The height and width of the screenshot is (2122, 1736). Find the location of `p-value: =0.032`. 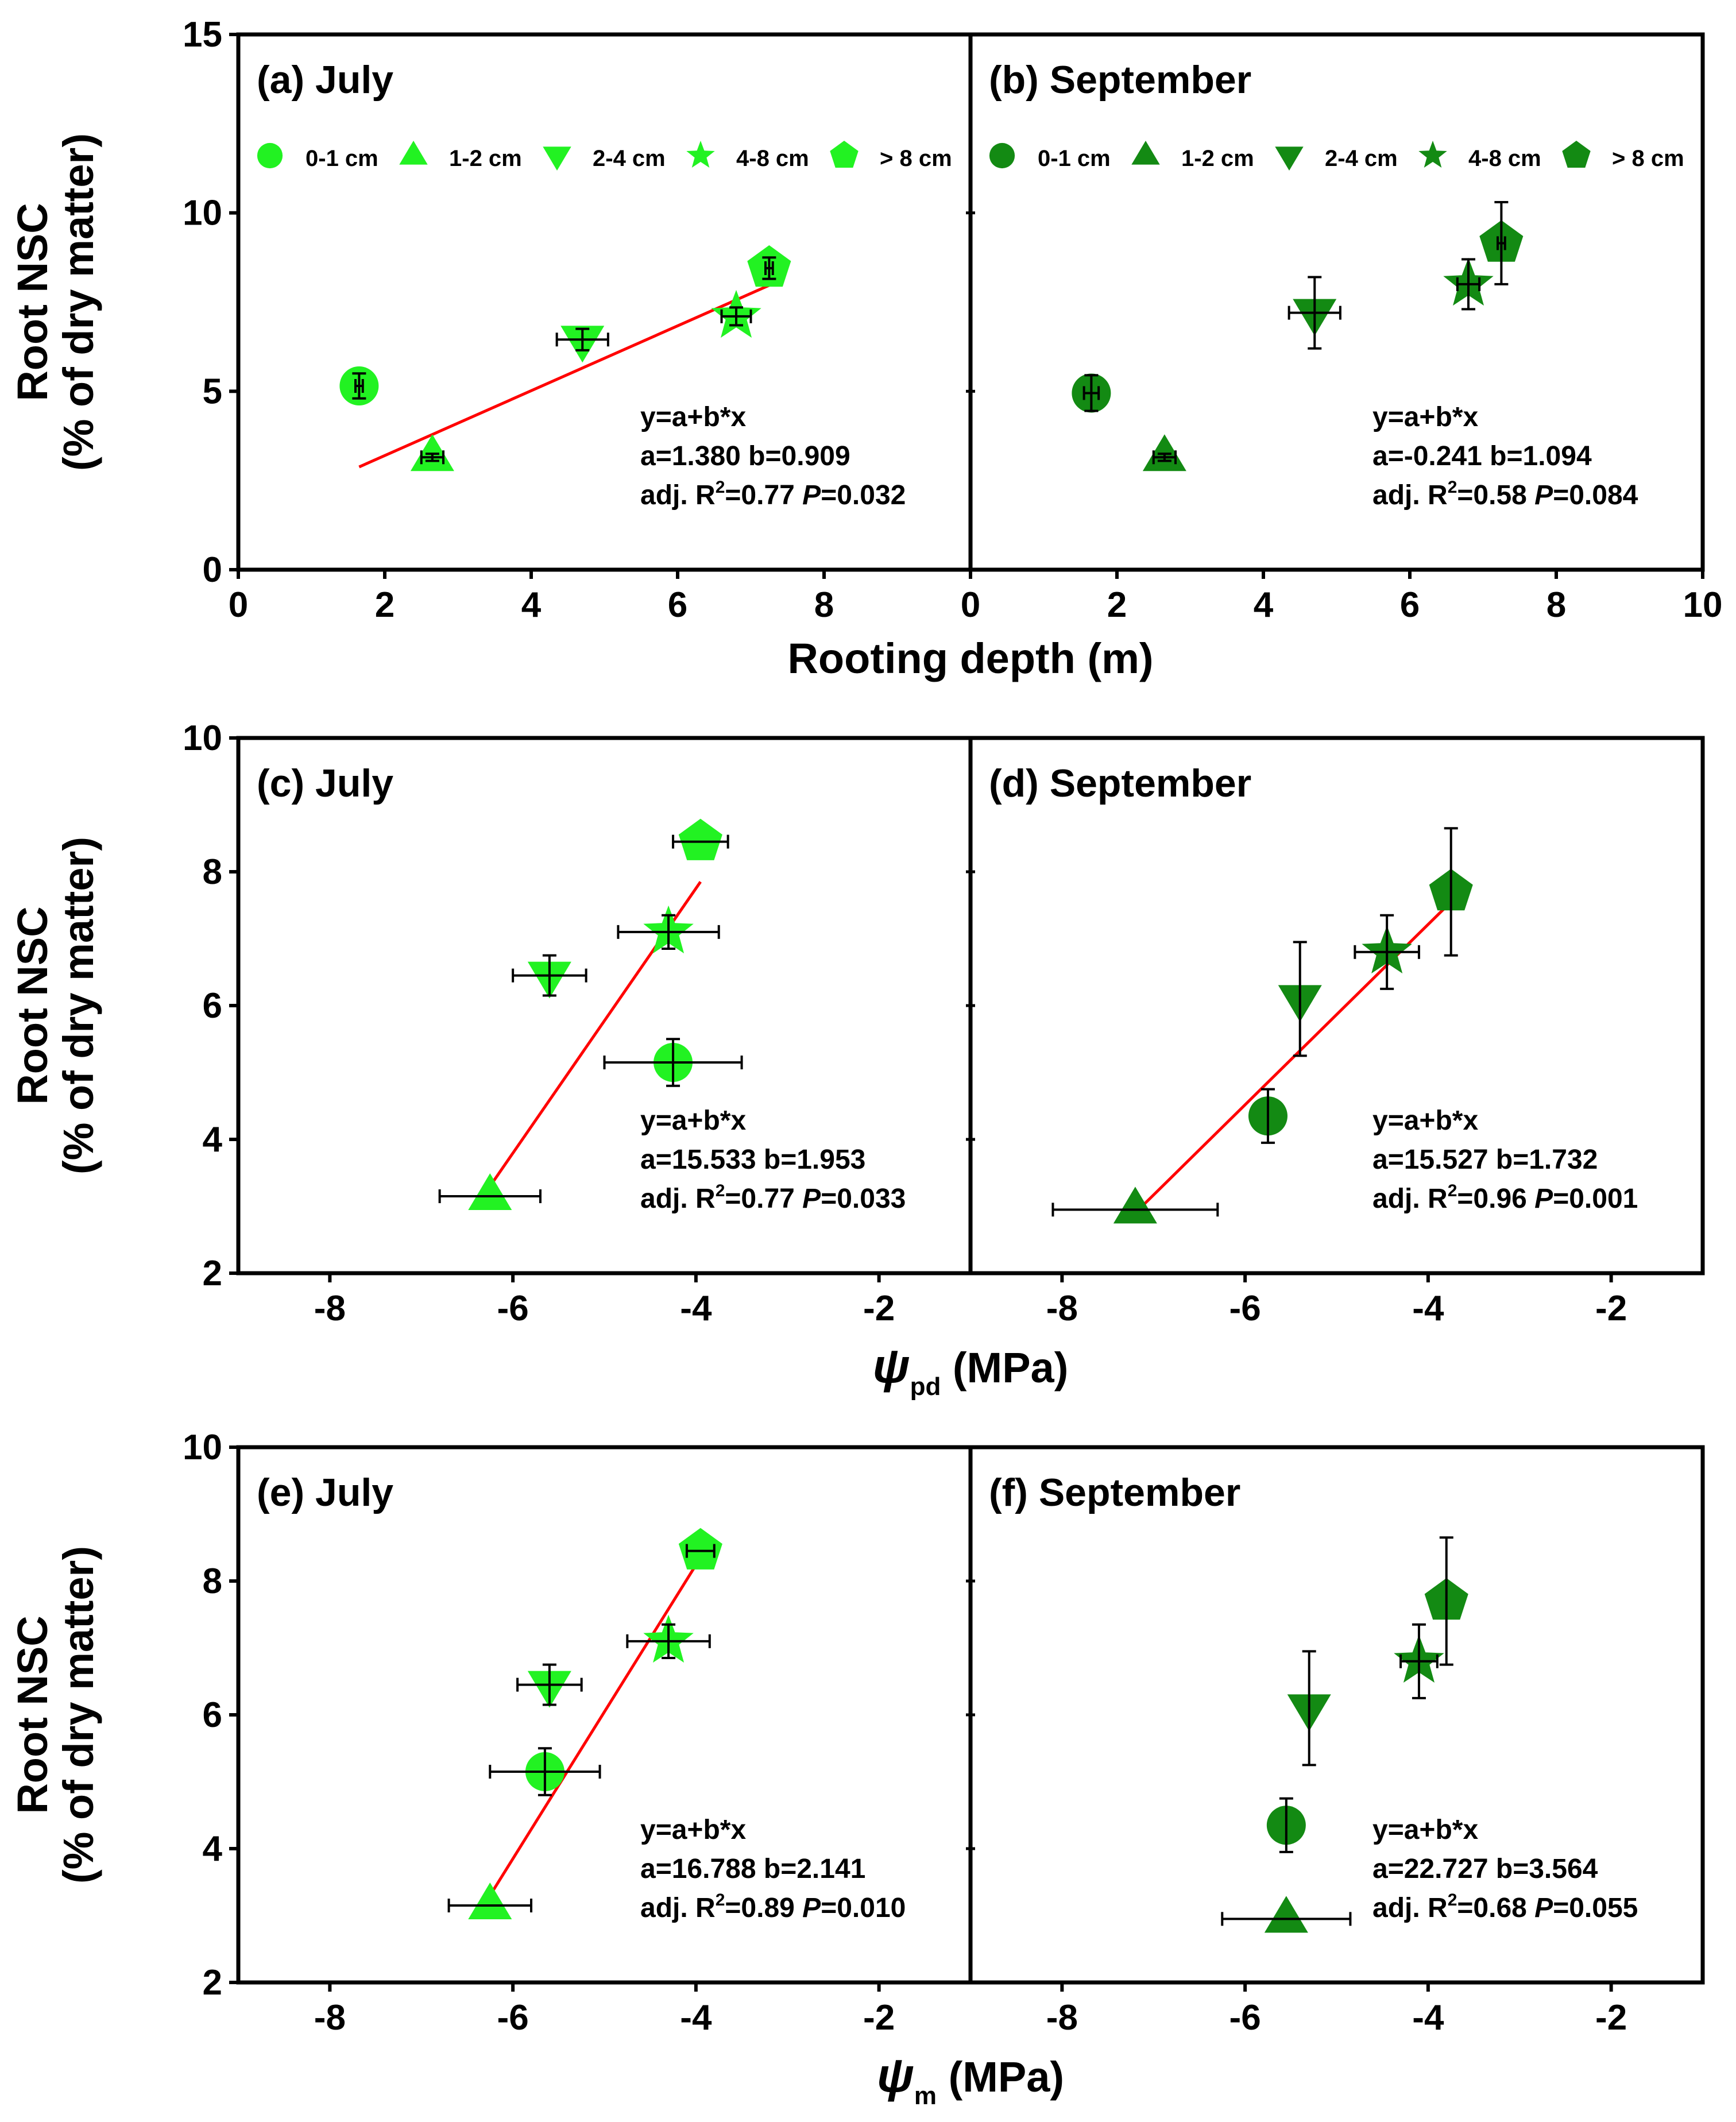

p-value: =0.032 is located at coordinates (863, 496).